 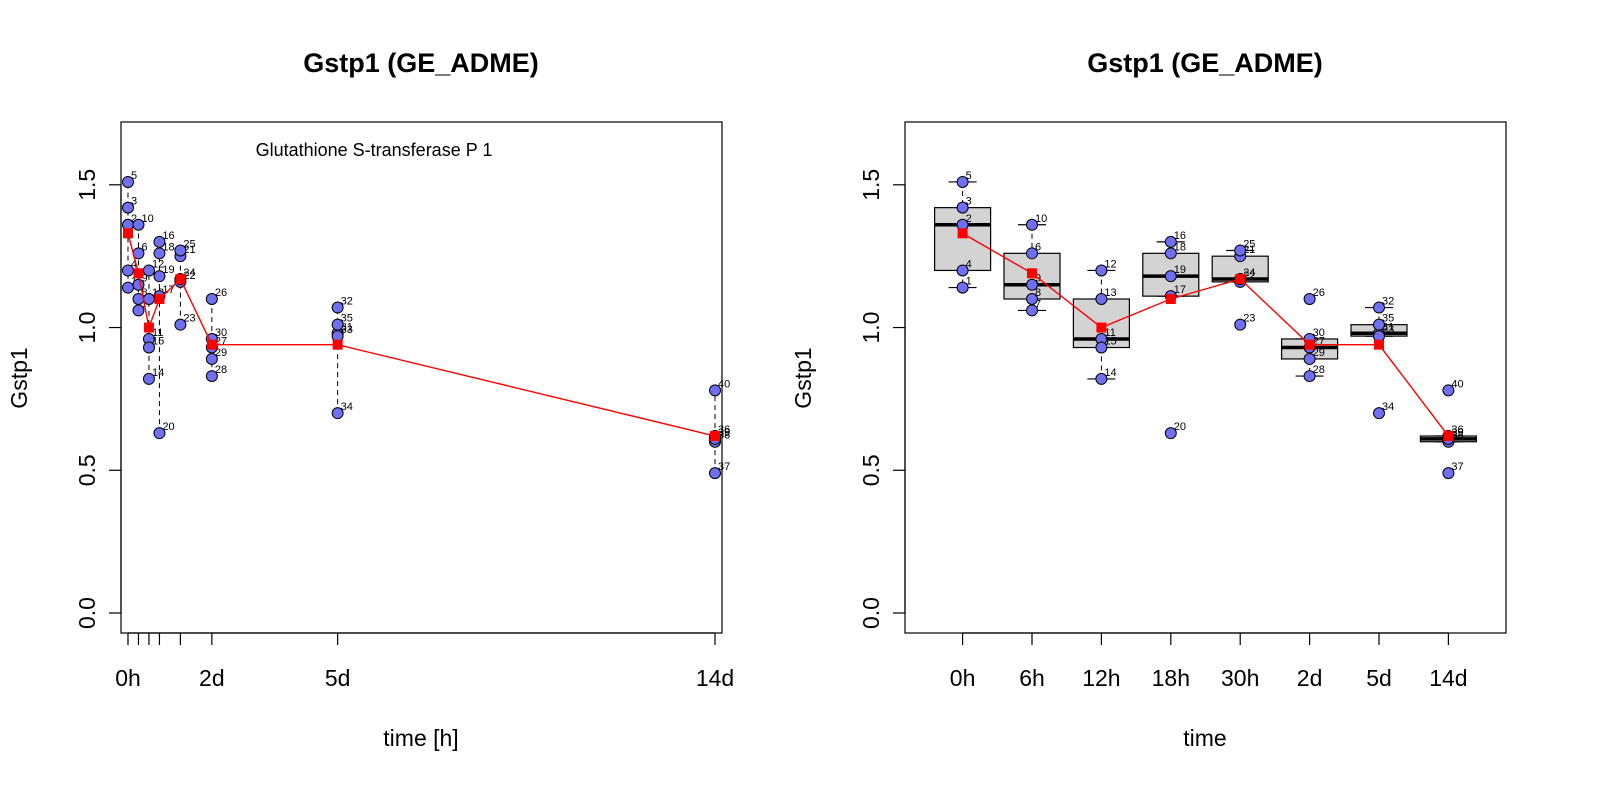 I want to click on right-x-tick-label: 12h, so click(x=1101, y=678).